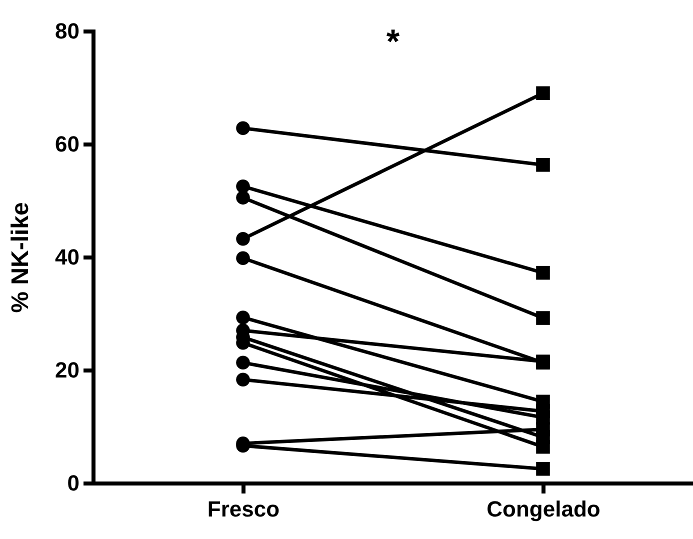 This screenshot has width=693, height=539. Describe the element at coordinates (393, 42) in the screenshot. I see `annotation: *` at that location.